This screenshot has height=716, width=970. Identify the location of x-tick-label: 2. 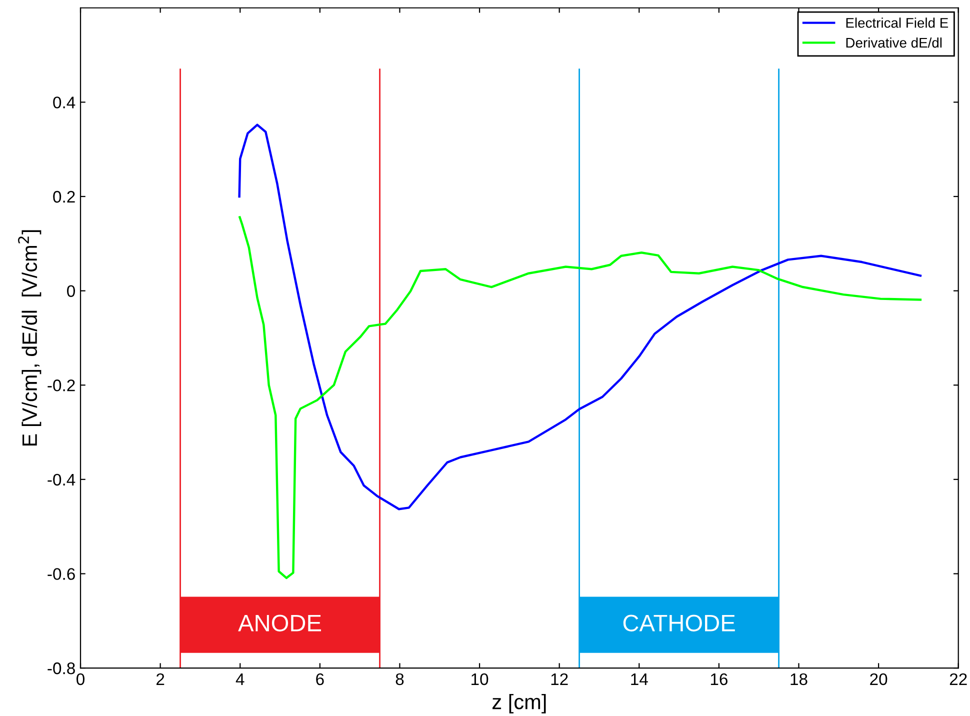
(160, 679).